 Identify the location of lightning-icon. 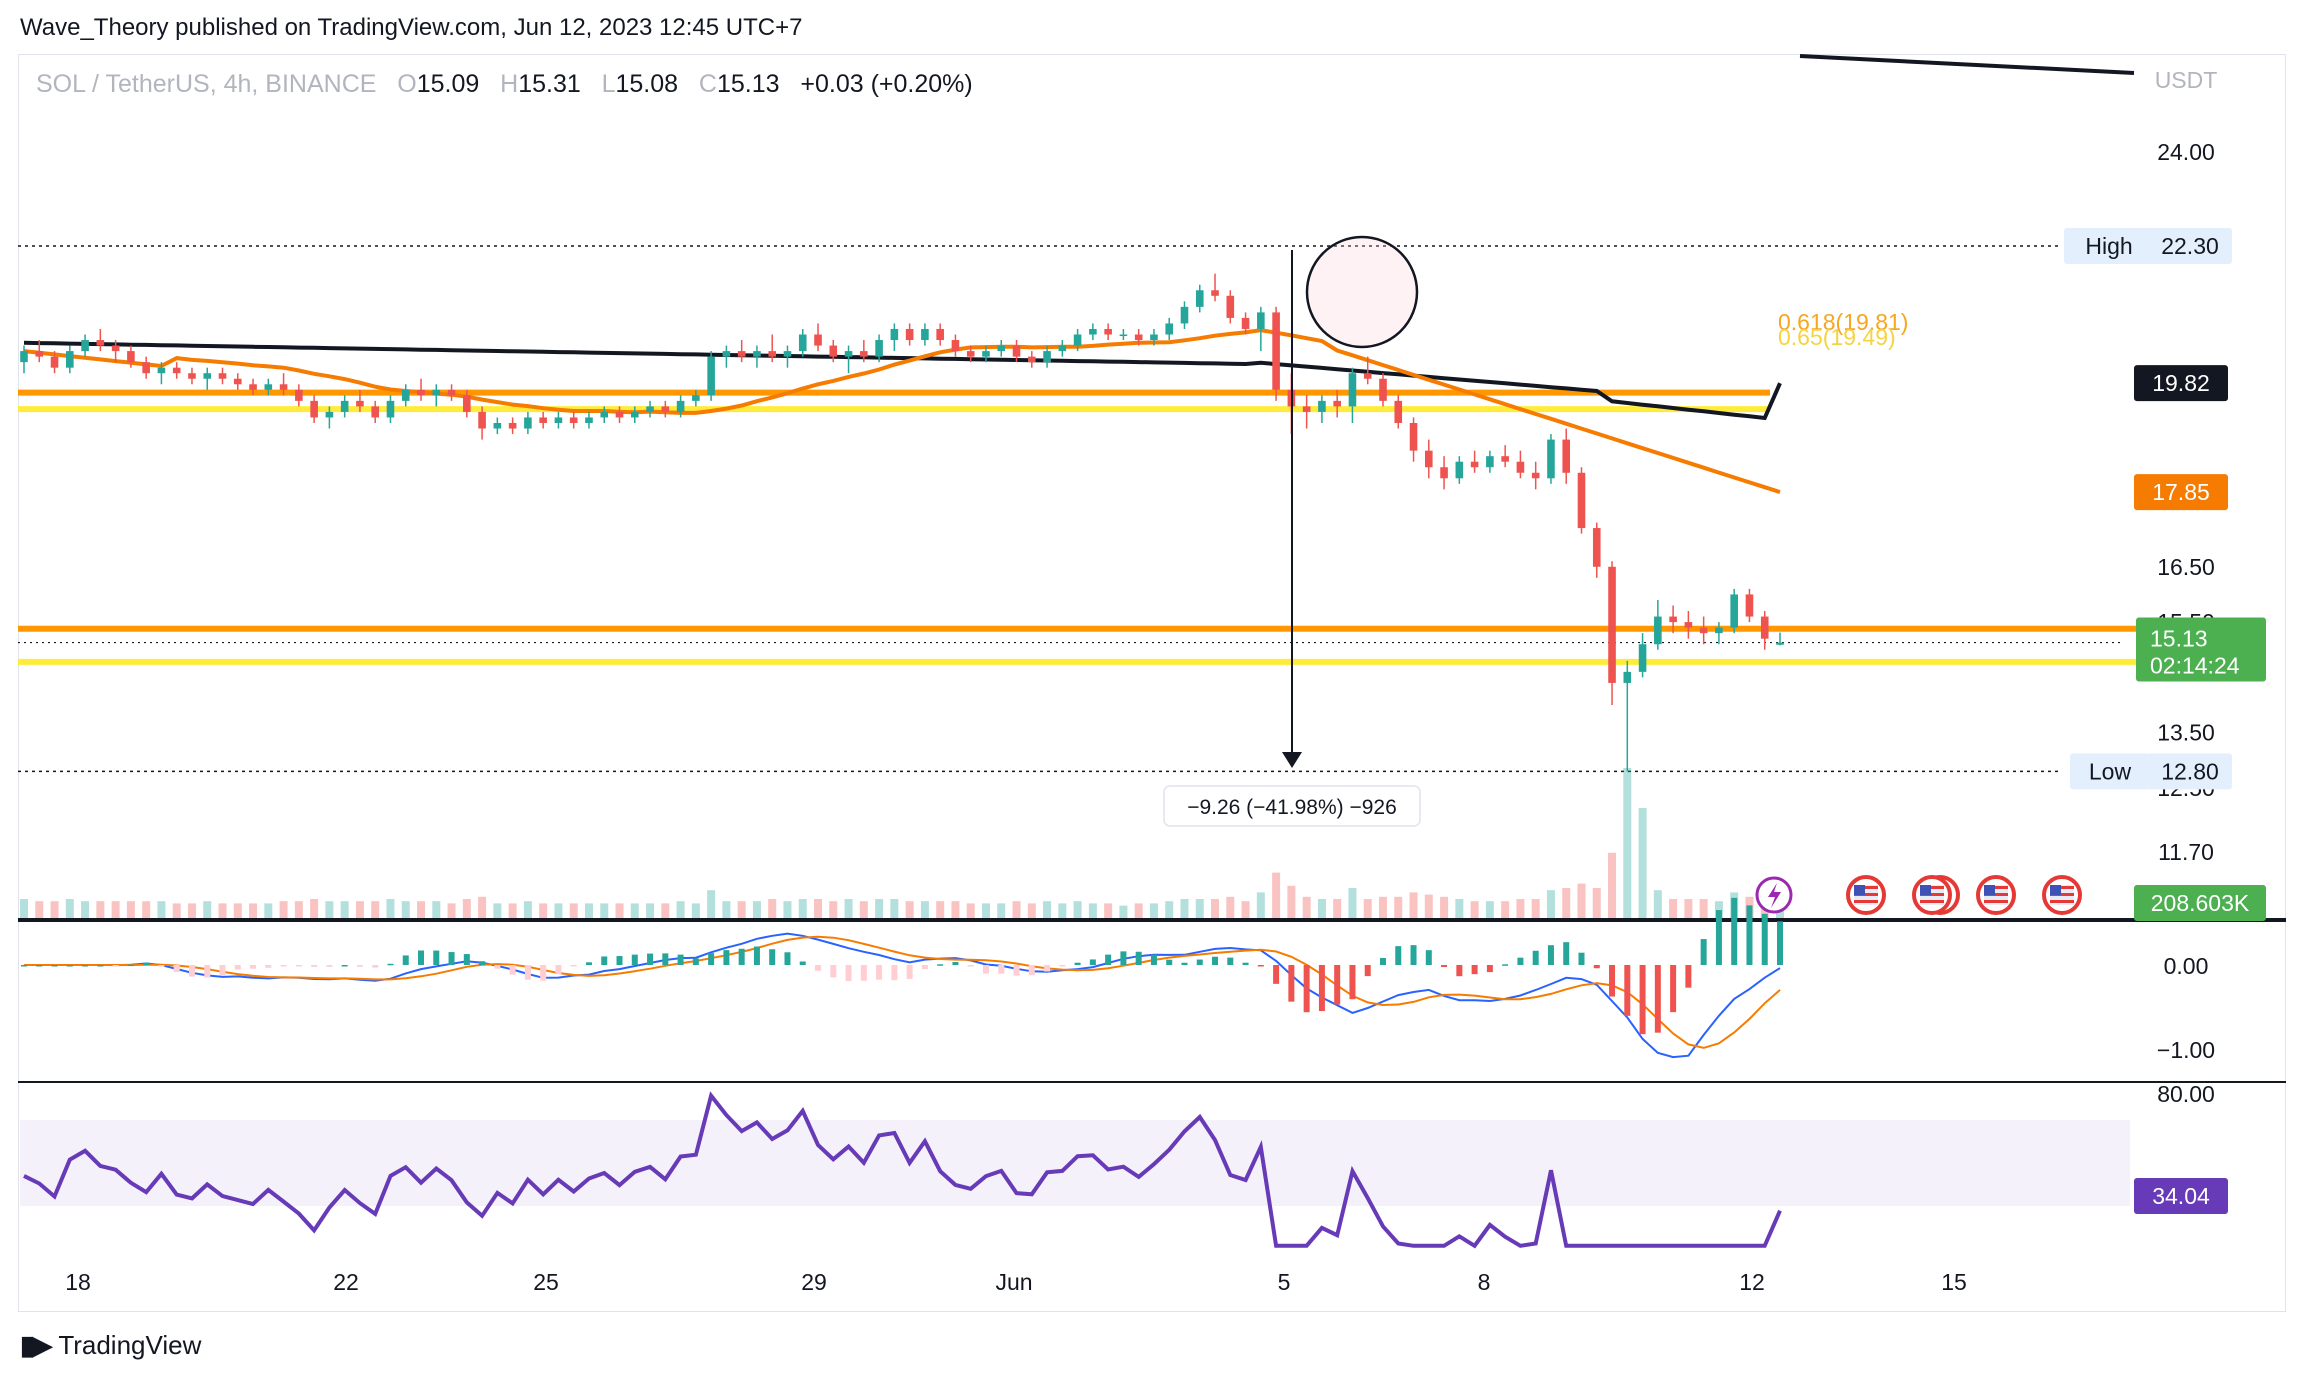
(1774, 895).